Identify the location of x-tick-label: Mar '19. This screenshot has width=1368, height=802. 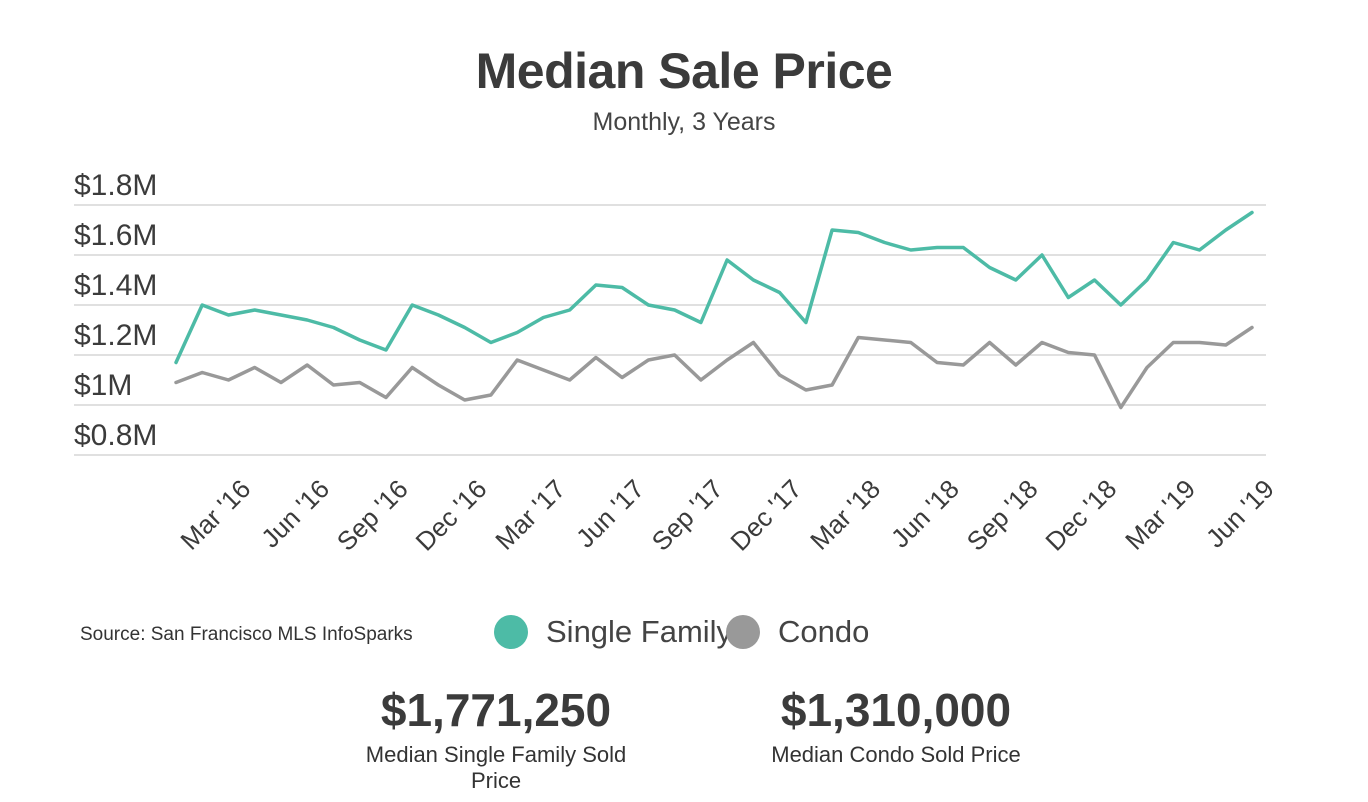
(1160, 515).